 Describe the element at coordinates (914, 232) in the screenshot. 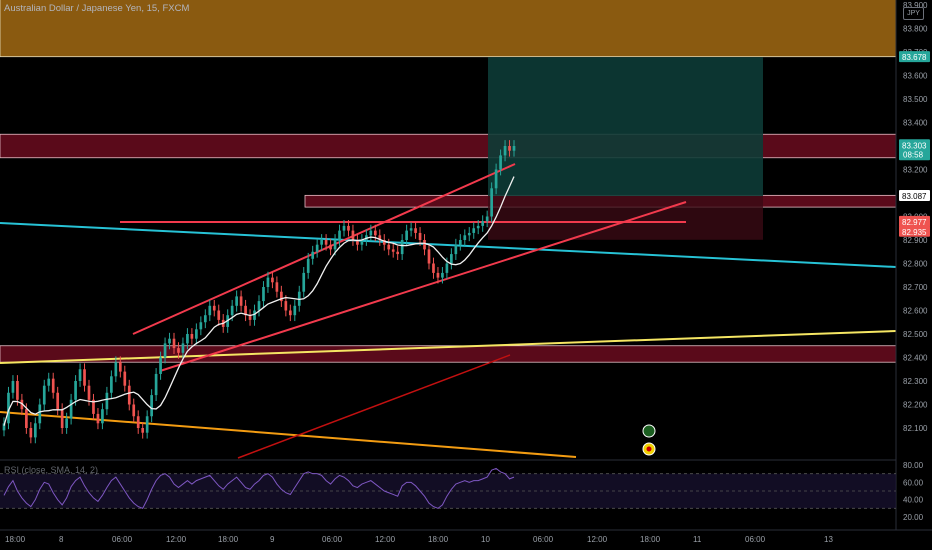

I see `price-label-text: 82.935` at that location.